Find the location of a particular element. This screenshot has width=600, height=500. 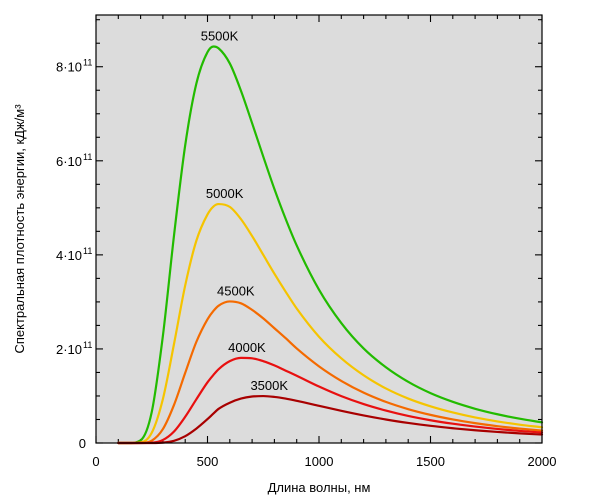

series-label: 4500K is located at coordinates (236, 290).